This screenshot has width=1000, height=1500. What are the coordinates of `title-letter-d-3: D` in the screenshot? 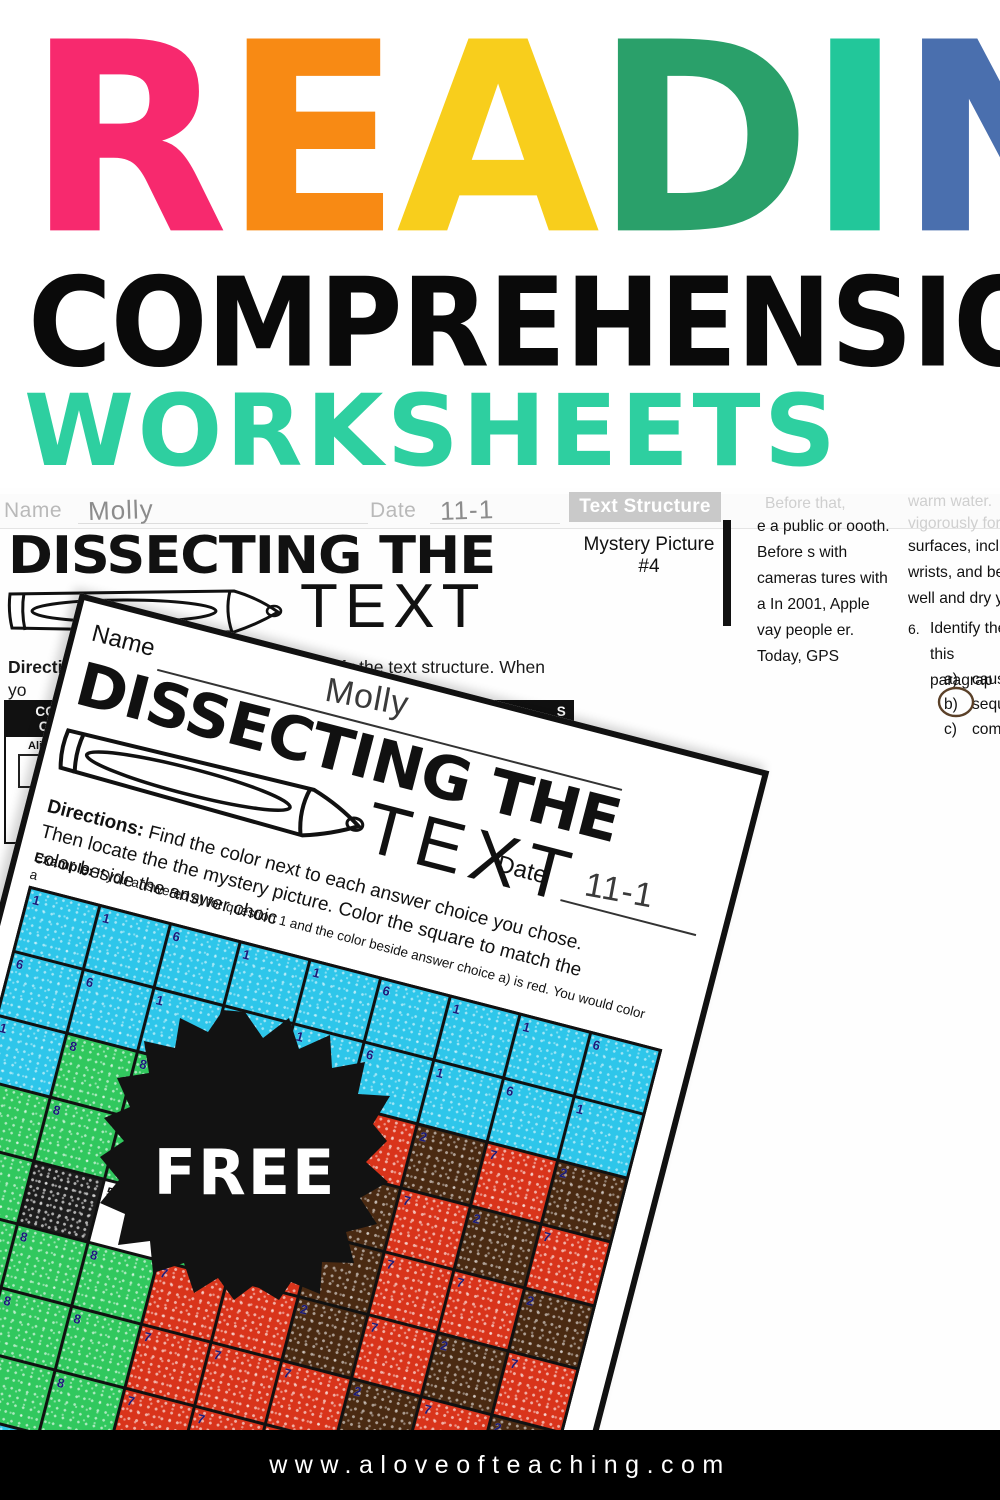 It's located at (702, 146).